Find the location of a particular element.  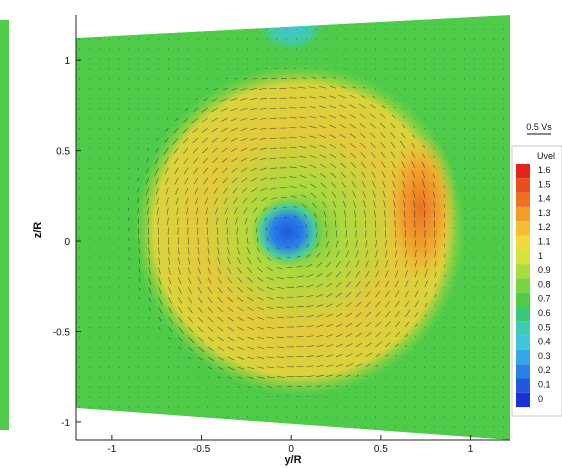

legend-level-label: 1.5 is located at coordinates (544, 184).